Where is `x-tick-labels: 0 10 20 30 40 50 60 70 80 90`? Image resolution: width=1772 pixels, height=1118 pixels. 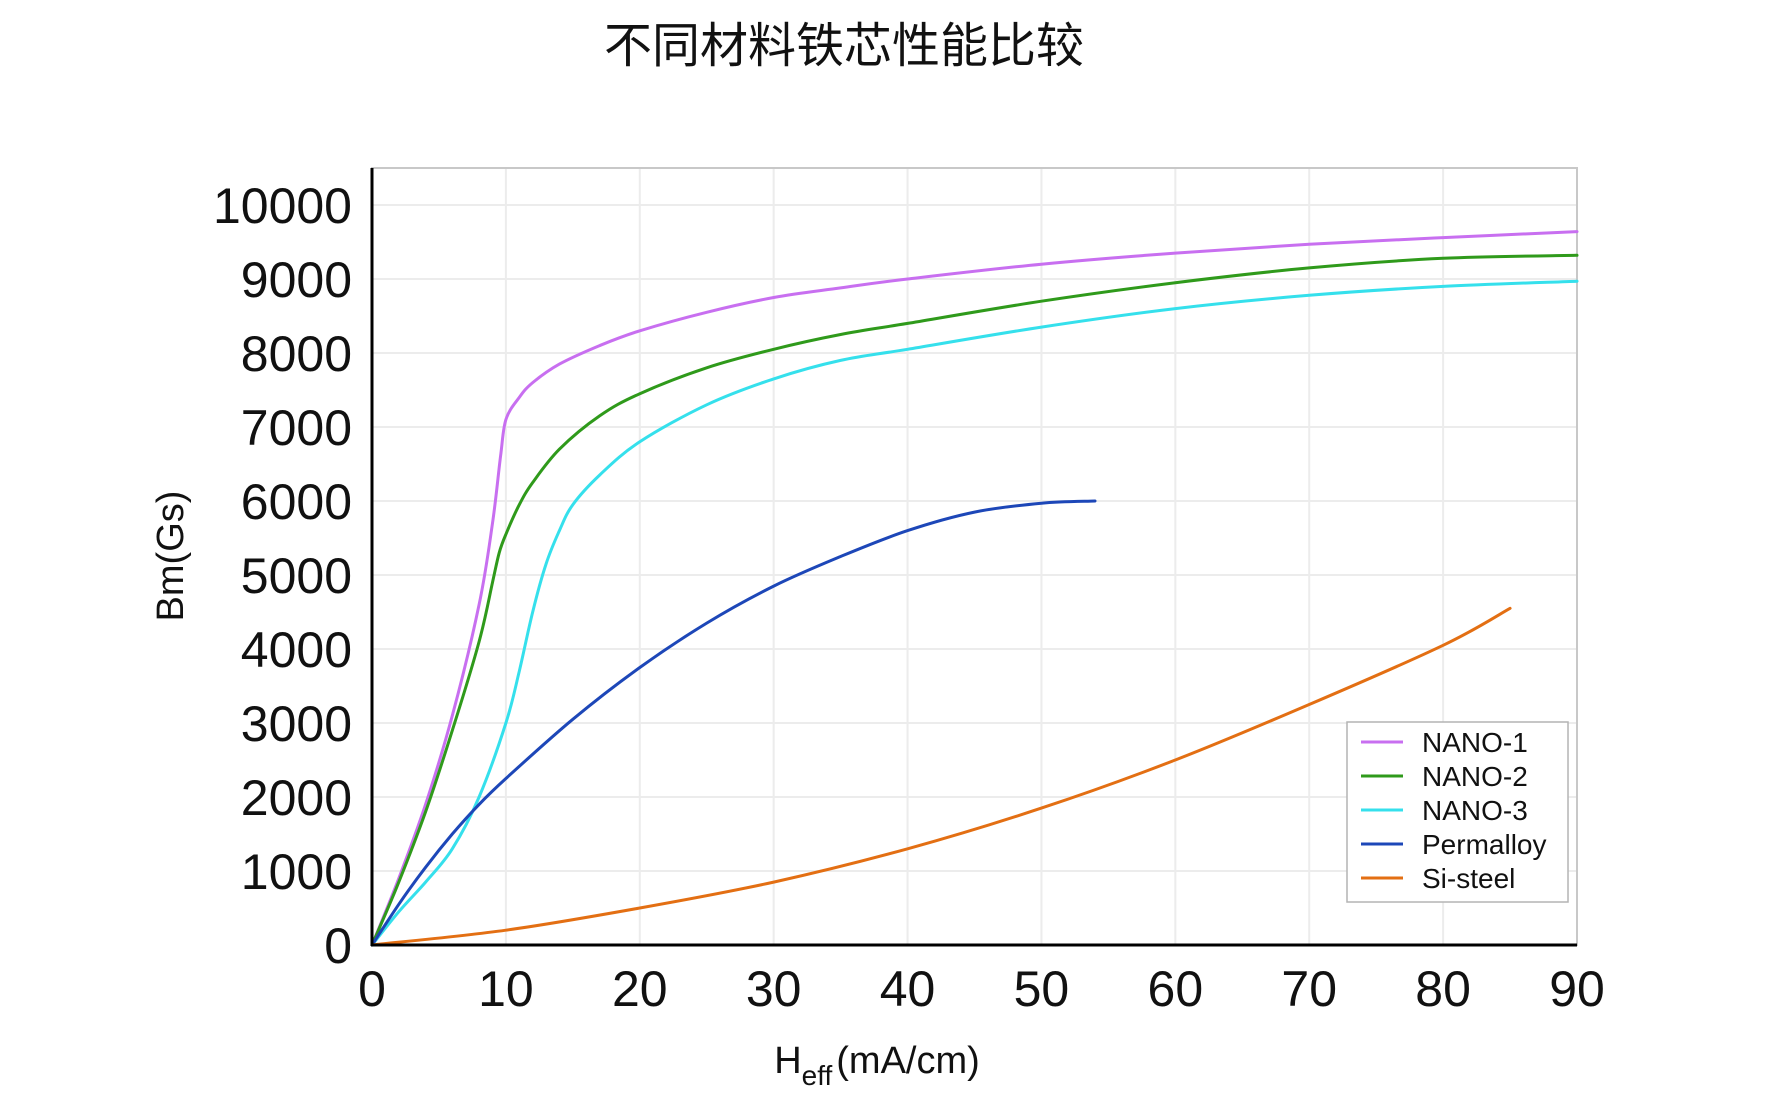 x-tick-labels: 0 10 20 30 40 50 60 70 80 90 is located at coordinates (981, 989).